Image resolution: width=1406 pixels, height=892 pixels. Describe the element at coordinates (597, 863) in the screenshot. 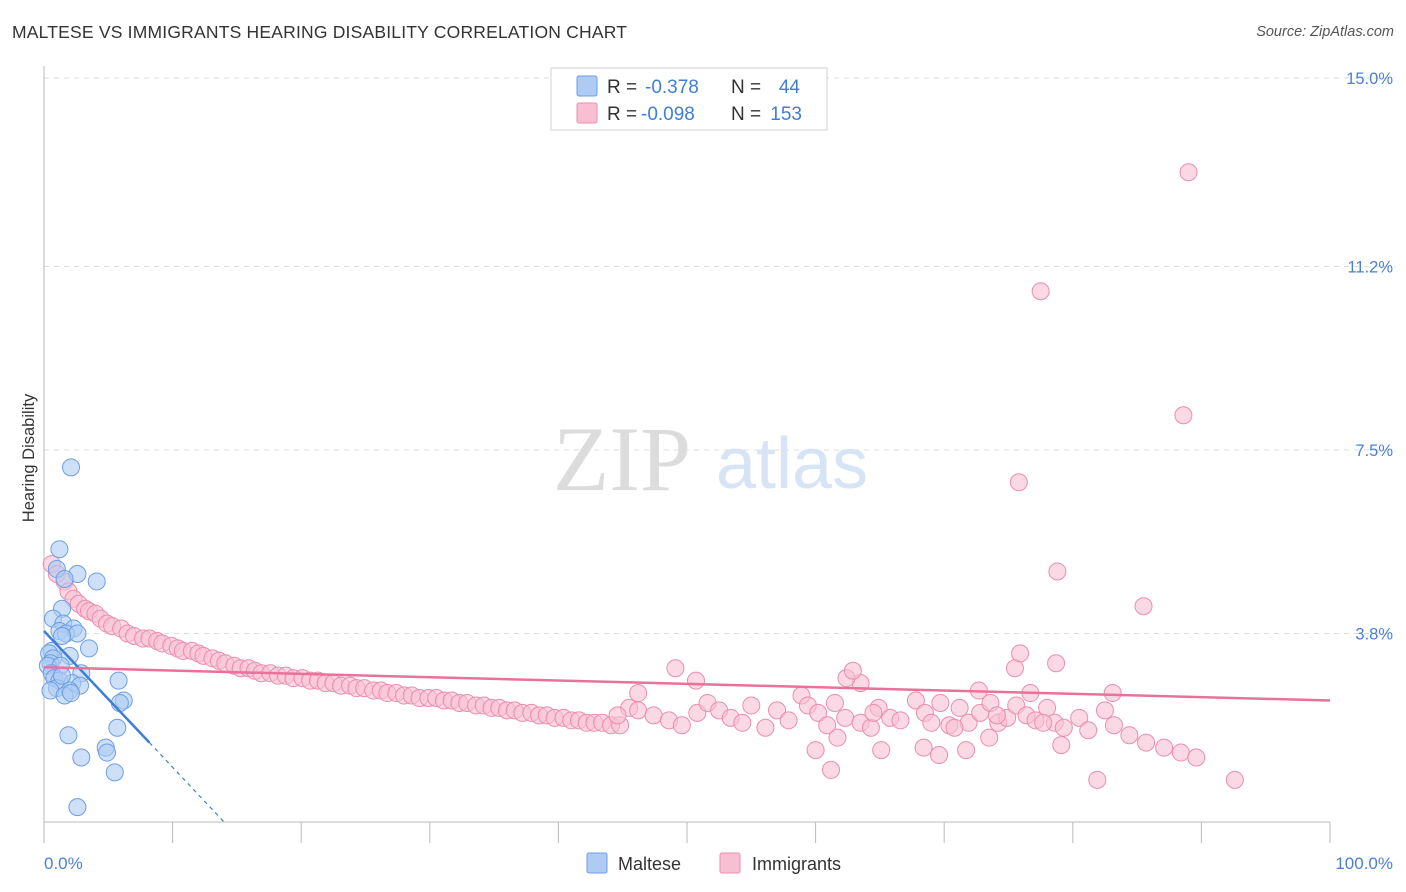

I see `bottom-legend-maltese-swatch` at that location.